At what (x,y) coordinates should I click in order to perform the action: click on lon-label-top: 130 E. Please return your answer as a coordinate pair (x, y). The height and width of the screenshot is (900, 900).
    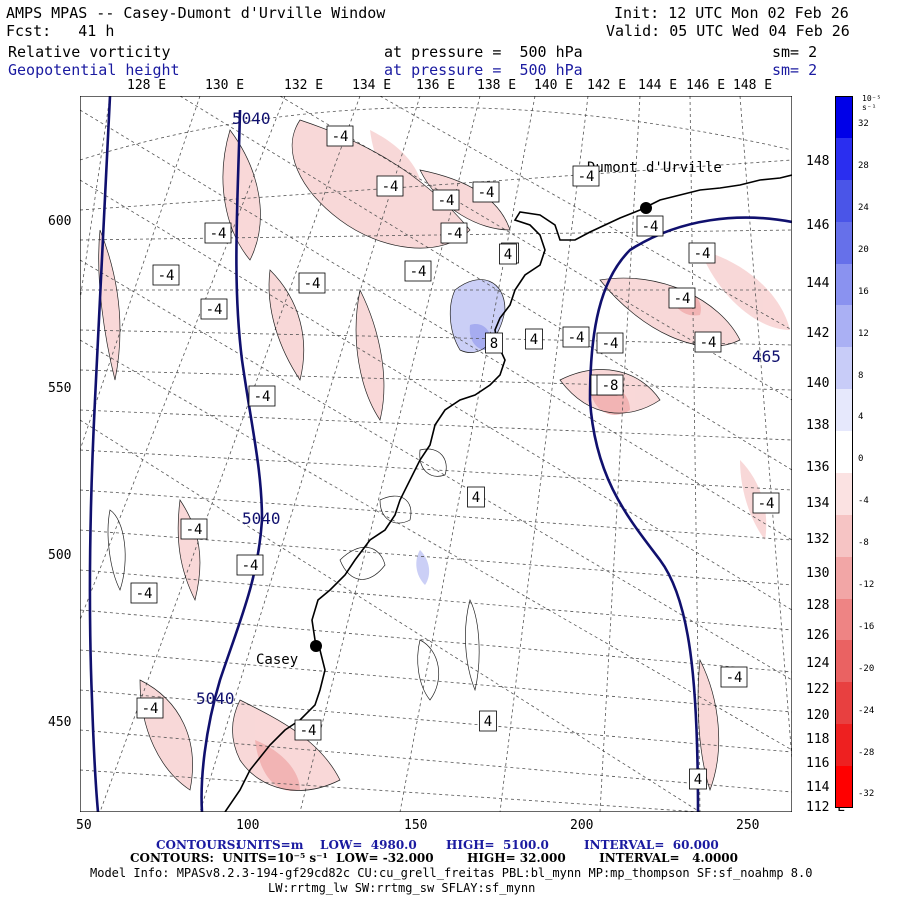
    Looking at the image, I should click on (225, 85).